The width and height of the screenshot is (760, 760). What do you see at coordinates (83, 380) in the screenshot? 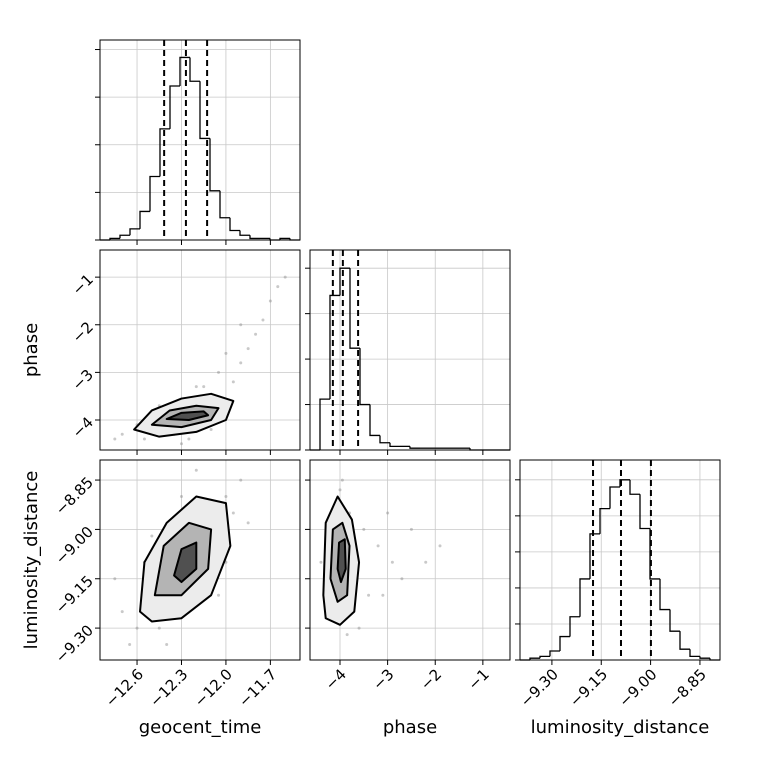
I see `y-tick-label: −3` at bounding box center [83, 380].